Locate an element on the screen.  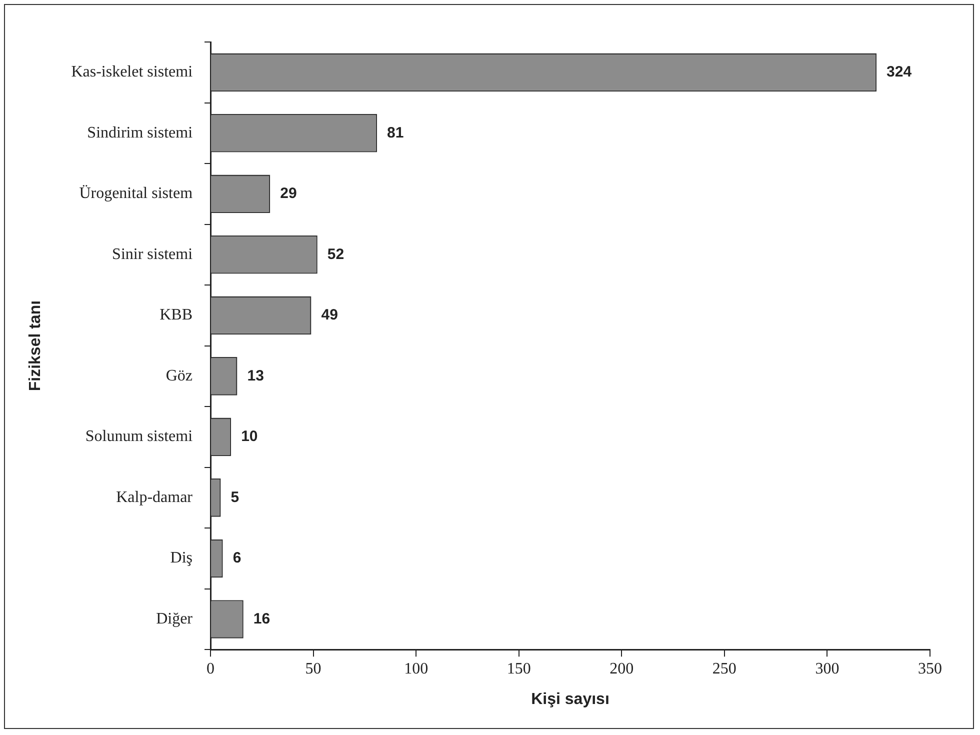
data-label: 29 is located at coordinates (288, 193).